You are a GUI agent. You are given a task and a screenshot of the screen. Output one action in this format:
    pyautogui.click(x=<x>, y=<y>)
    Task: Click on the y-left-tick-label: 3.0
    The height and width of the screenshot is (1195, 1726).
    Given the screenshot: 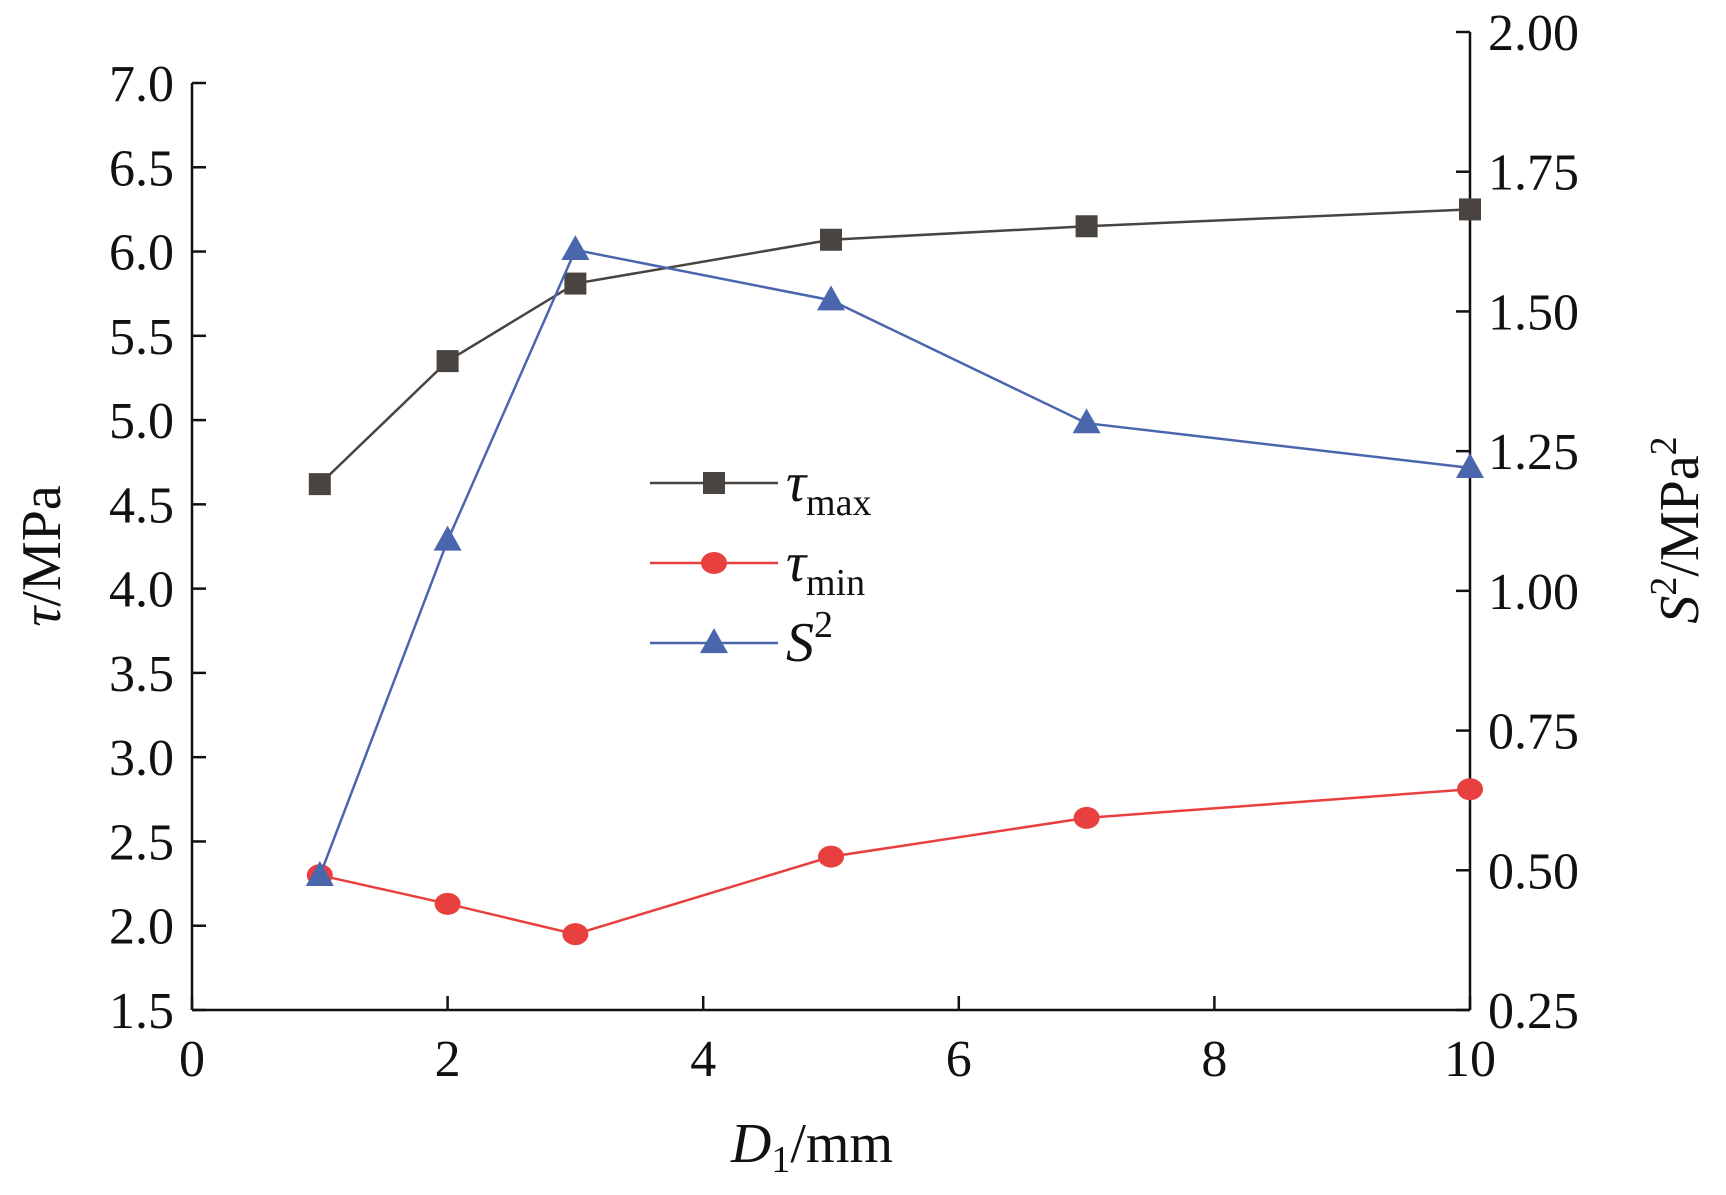 What is the action you would take?
    pyautogui.click(x=141, y=758)
    